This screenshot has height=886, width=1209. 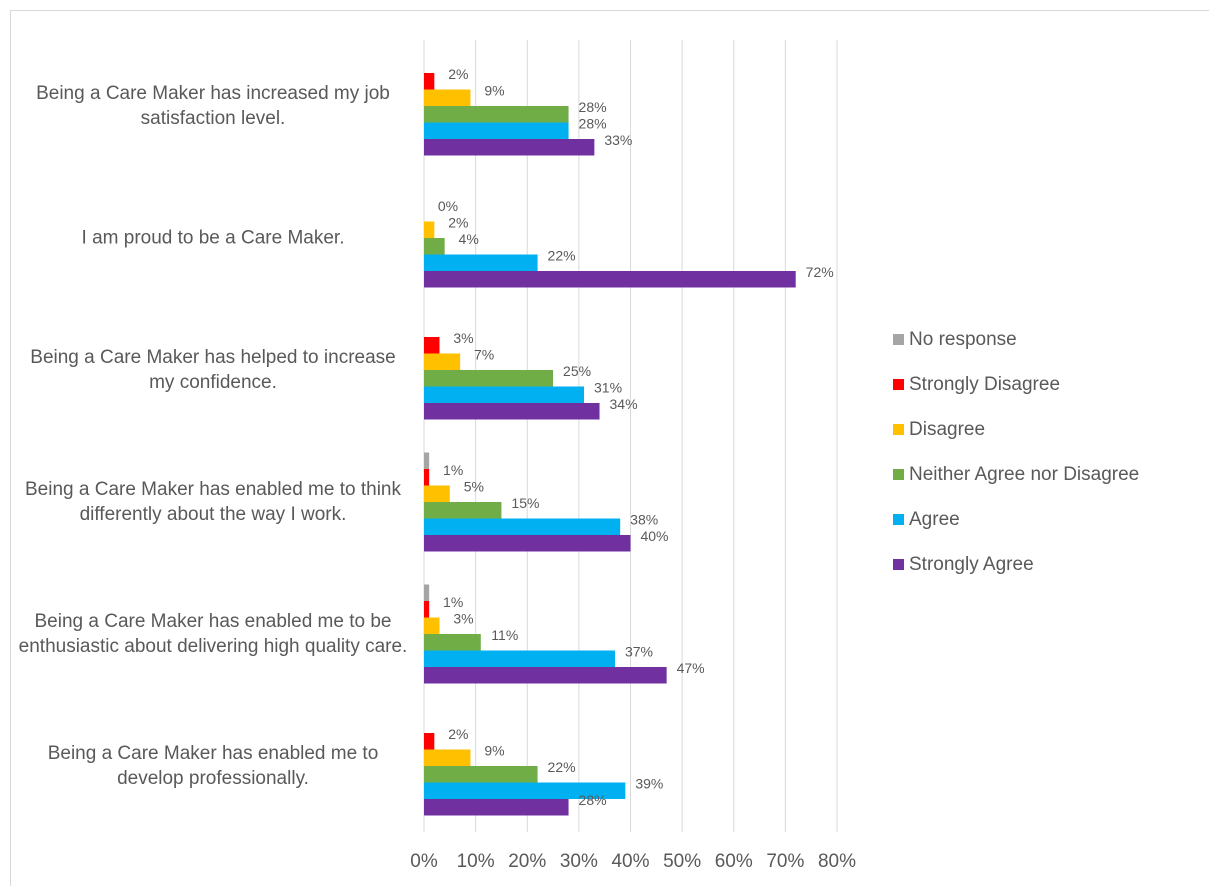 I want to click on x-tick-label: 10%, so click(x=476, y=861).